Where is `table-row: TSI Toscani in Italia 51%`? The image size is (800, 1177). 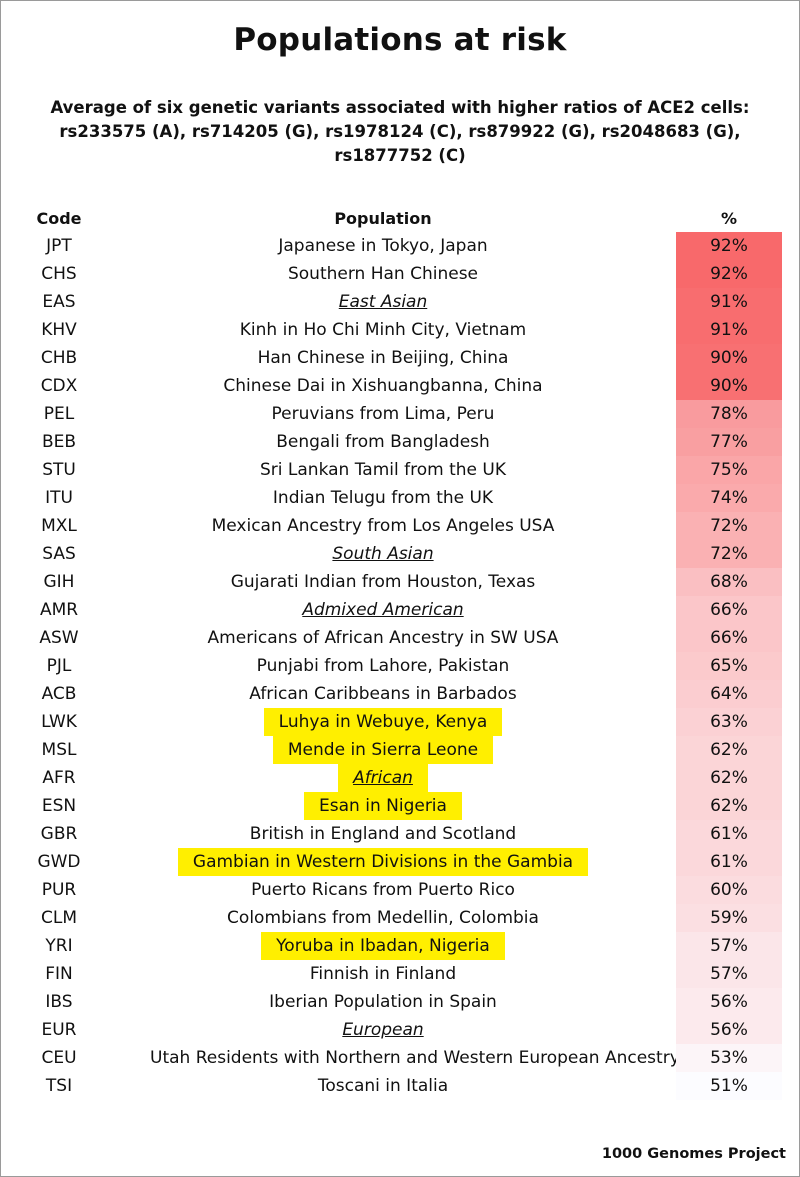
table-row: TSI Toscani in Italia 51% is located at coordinates (400, 1086).